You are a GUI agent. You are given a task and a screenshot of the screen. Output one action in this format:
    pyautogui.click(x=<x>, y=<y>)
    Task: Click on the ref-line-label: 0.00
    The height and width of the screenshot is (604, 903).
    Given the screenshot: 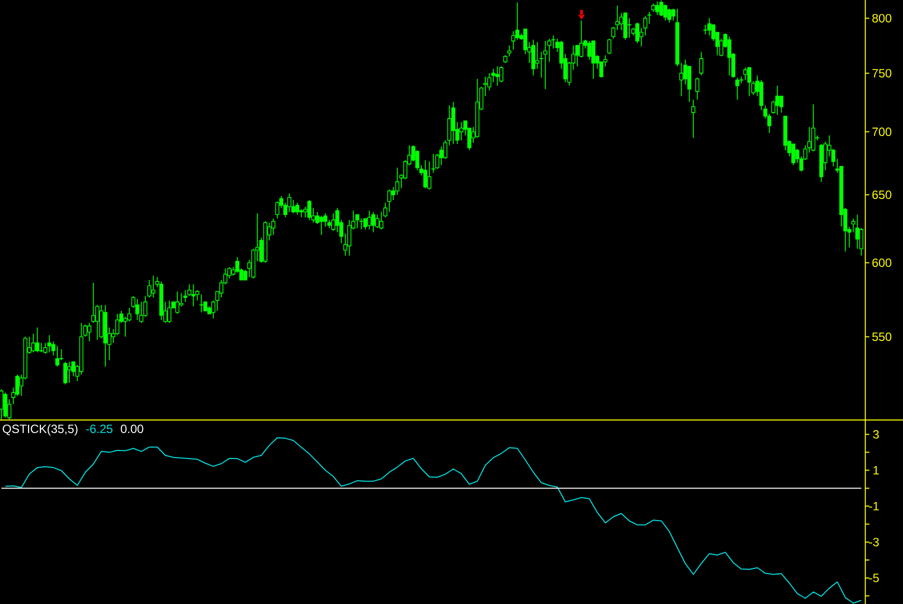 What is the action you would take?
    pyautogui.click(x=132, y=429)
    